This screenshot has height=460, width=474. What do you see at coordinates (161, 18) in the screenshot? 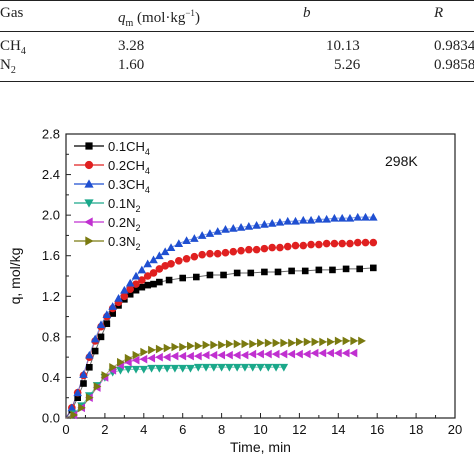
I see `header-qm-unit: (mol·kg` at bounding box center [161, 18].